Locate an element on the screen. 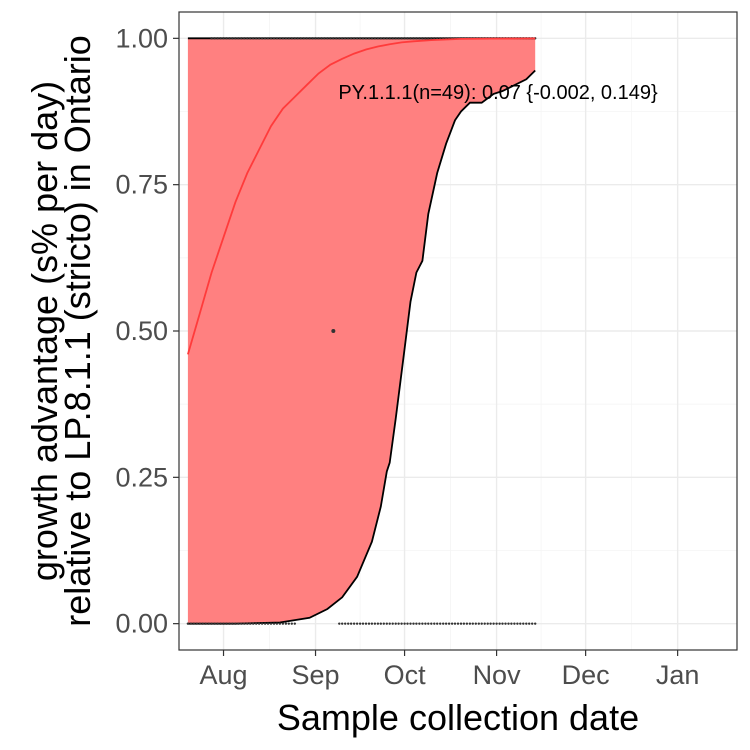 This screenshot has width=750, height=750. y-axis-title-line-1: growth advantage (s% per day) is located at coordinates (44, 331).